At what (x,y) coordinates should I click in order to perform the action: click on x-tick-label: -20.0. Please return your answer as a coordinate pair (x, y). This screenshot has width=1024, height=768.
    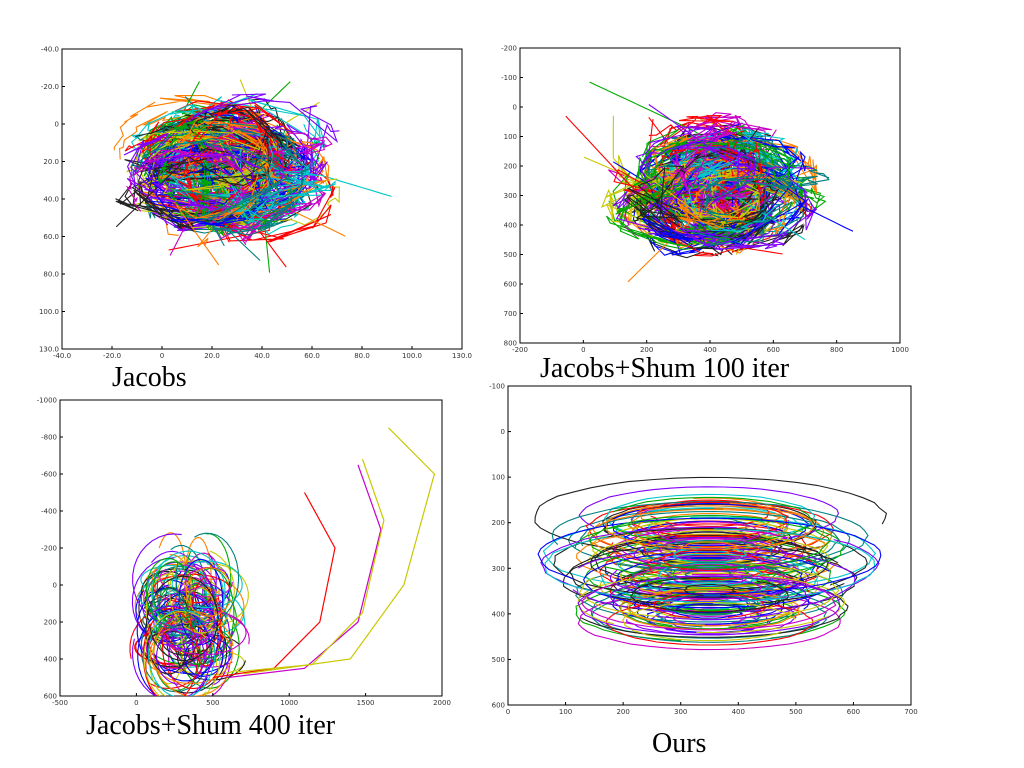
    Looking at the image, I should click on (112, 356).